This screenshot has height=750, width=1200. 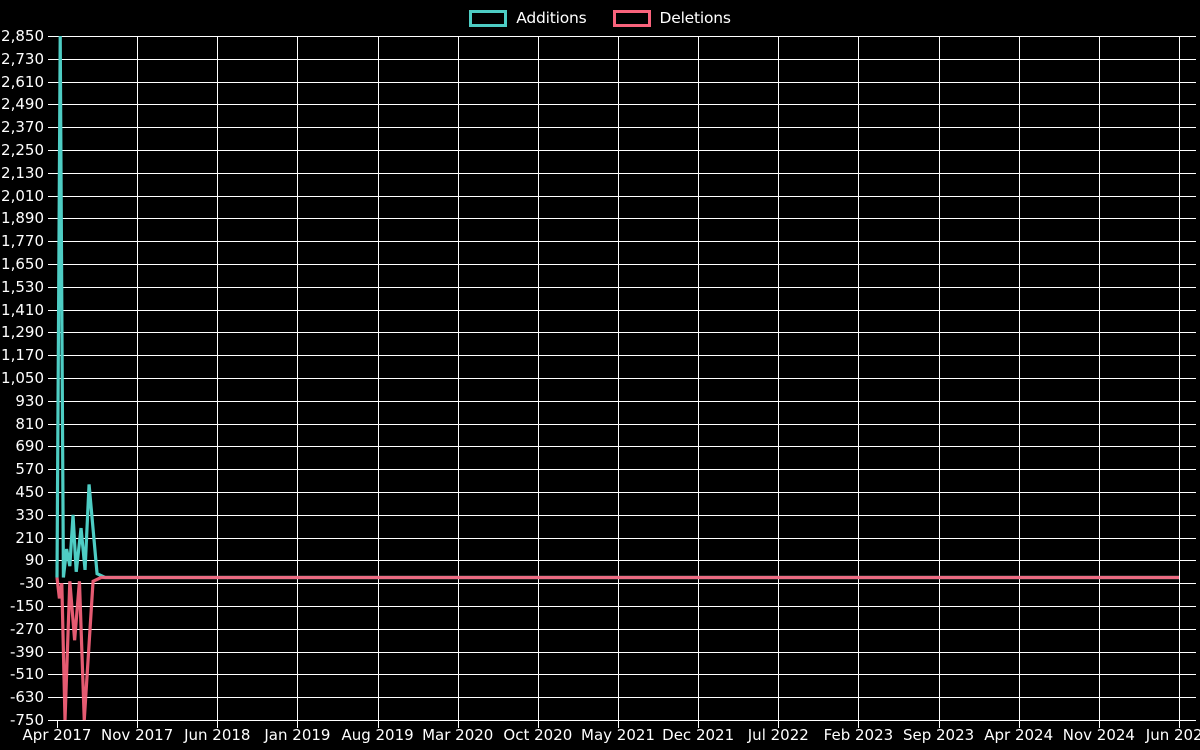 I want to click on y-axis-tick-label: 1,050, so click(x=22, y=378).